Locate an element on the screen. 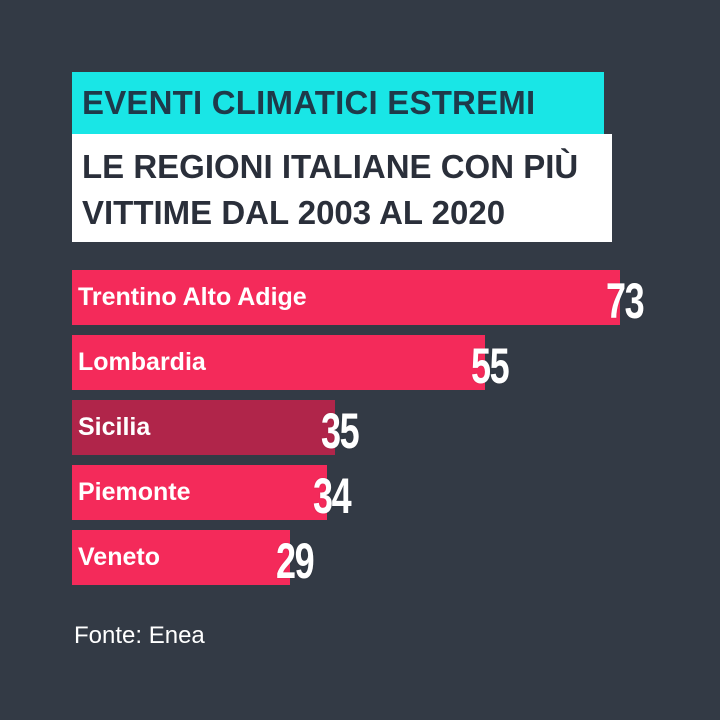 This screenshot has width=720, height=720. bar-label: Sicilia is located at coordinates (114, 427).